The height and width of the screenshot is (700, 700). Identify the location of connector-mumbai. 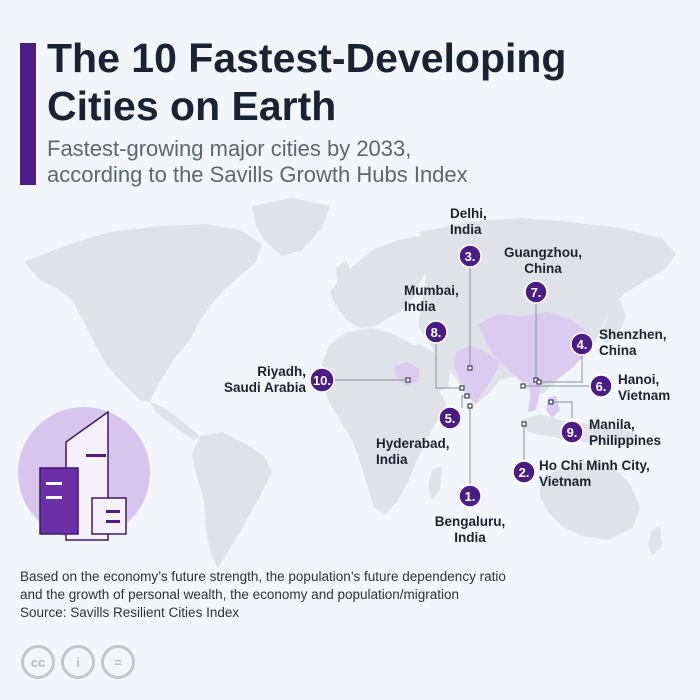
(448, 366).